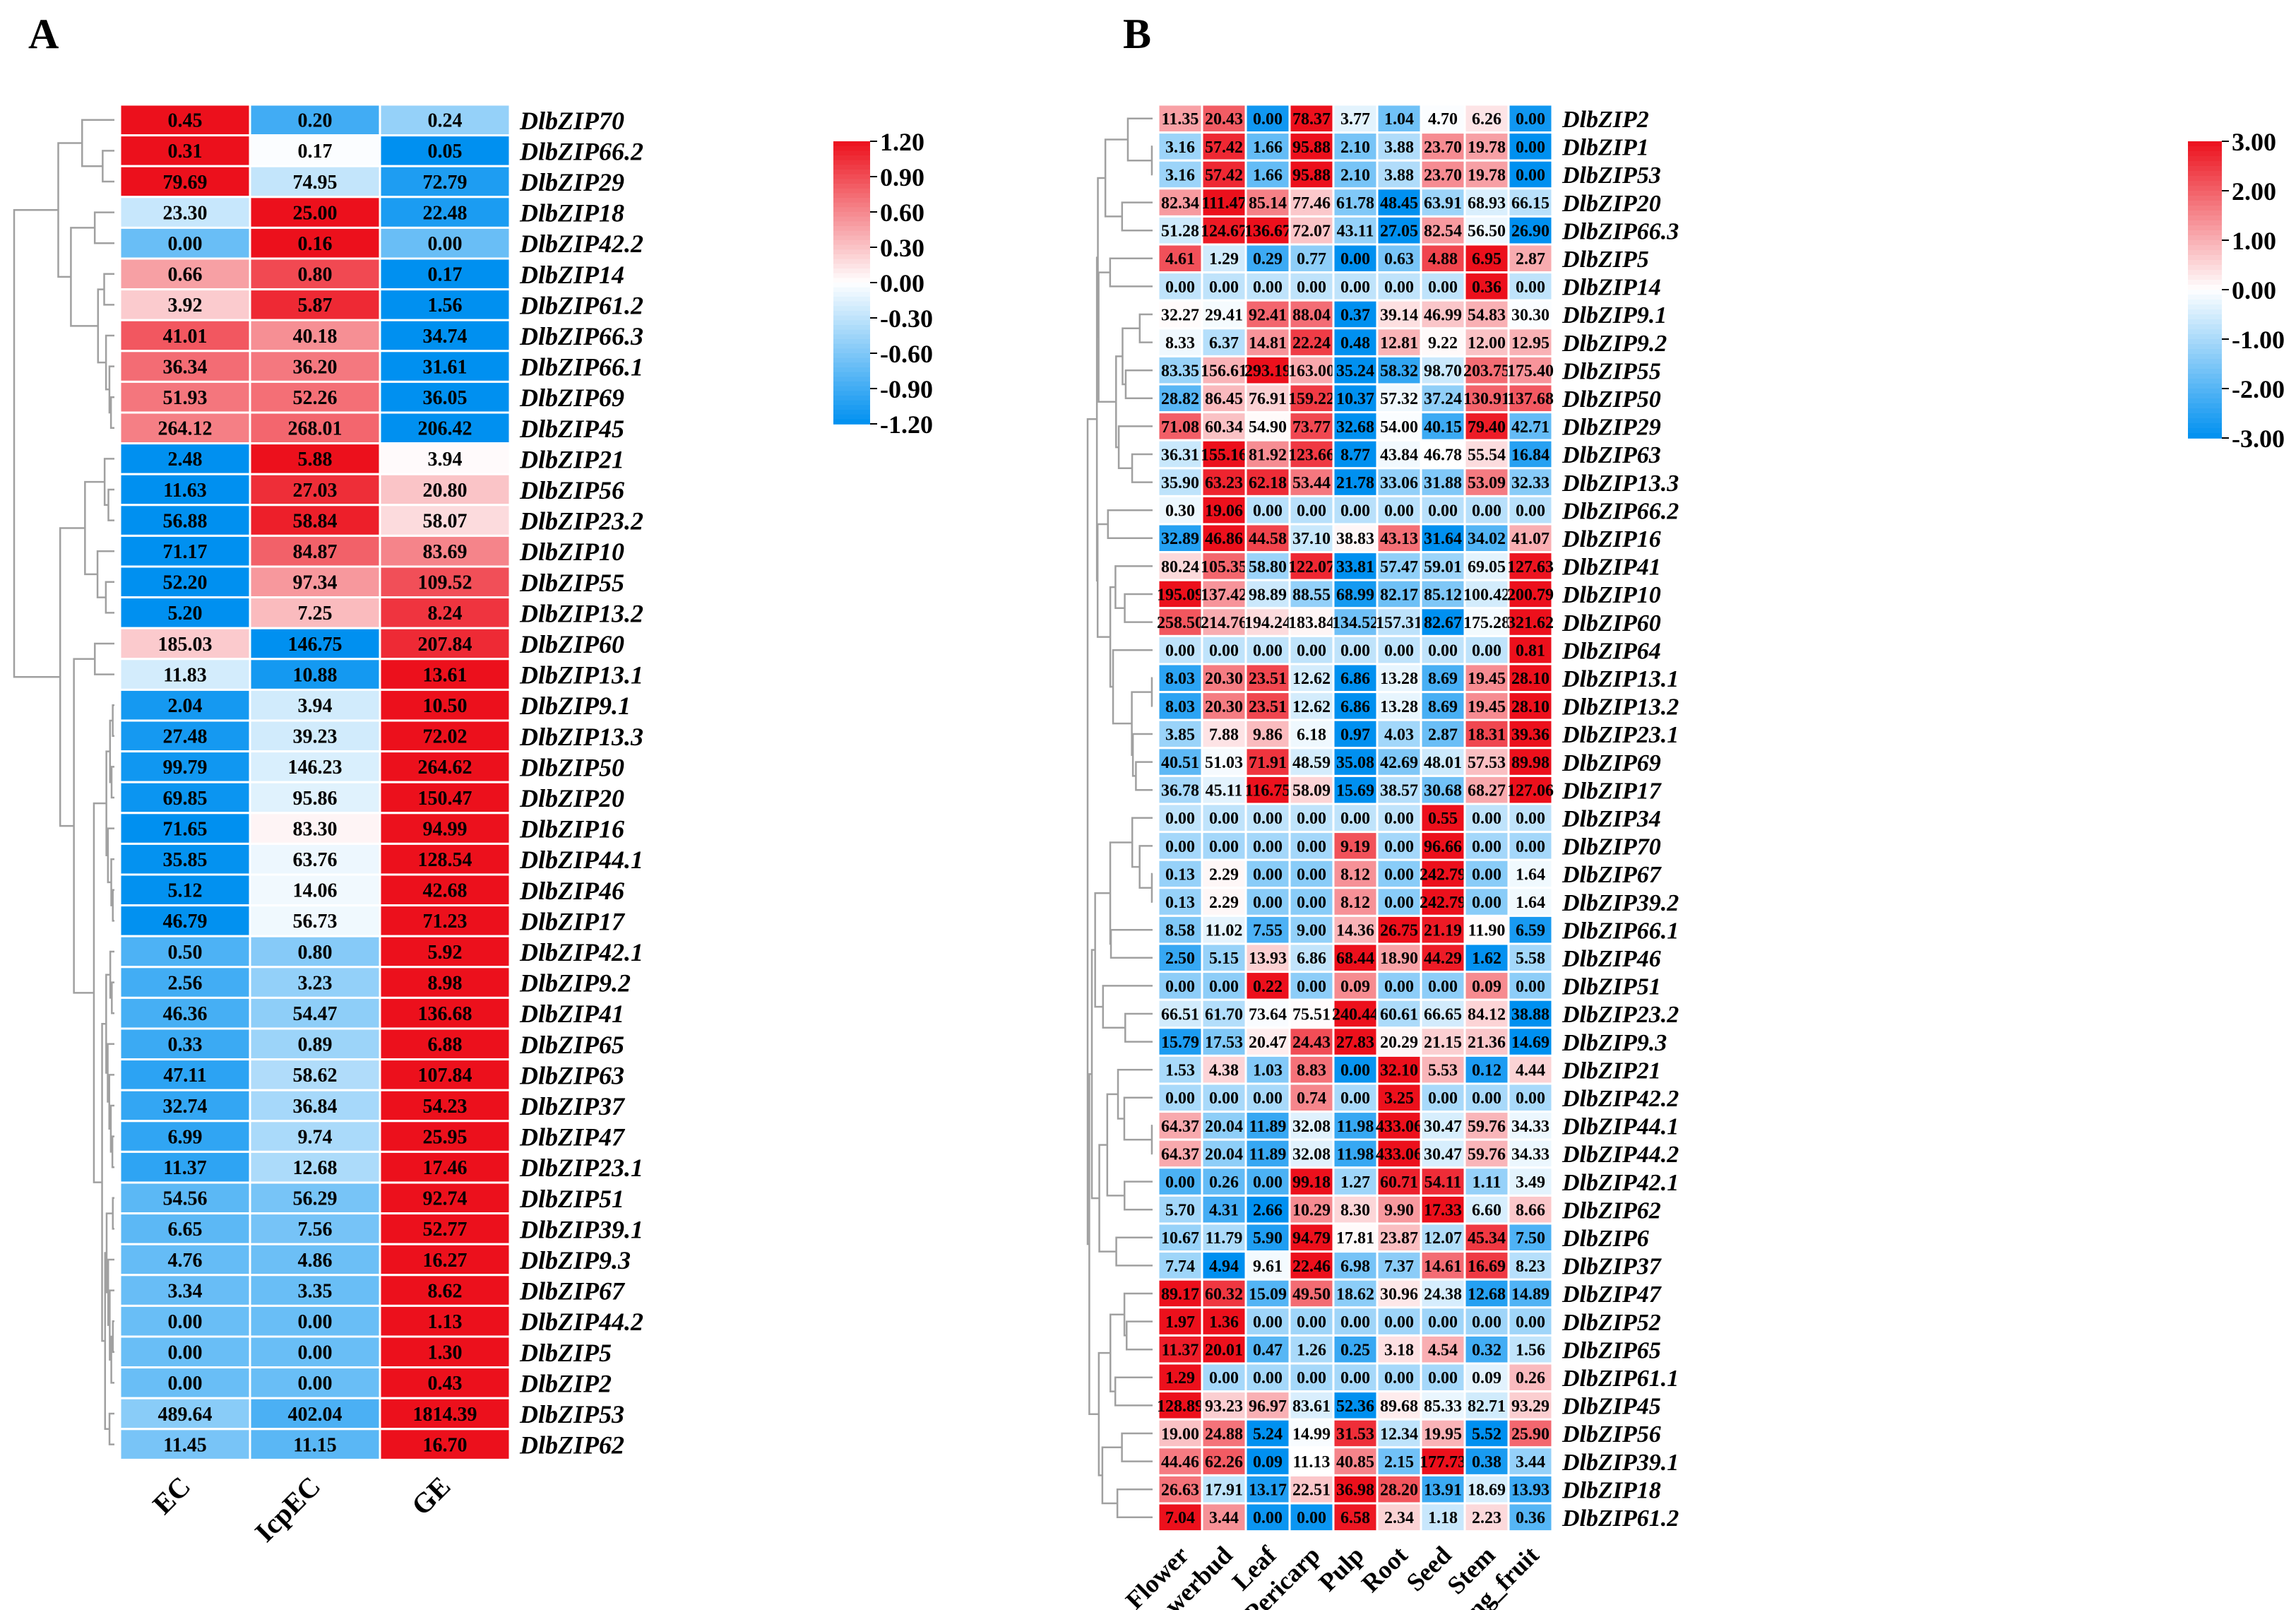 This screenshot has width=2296, height=1610. What do you see at coordinates (1620, 735) in the screenshot?
I see `row-label: DlbZIP23.1` at bounding box center [1620, 735].